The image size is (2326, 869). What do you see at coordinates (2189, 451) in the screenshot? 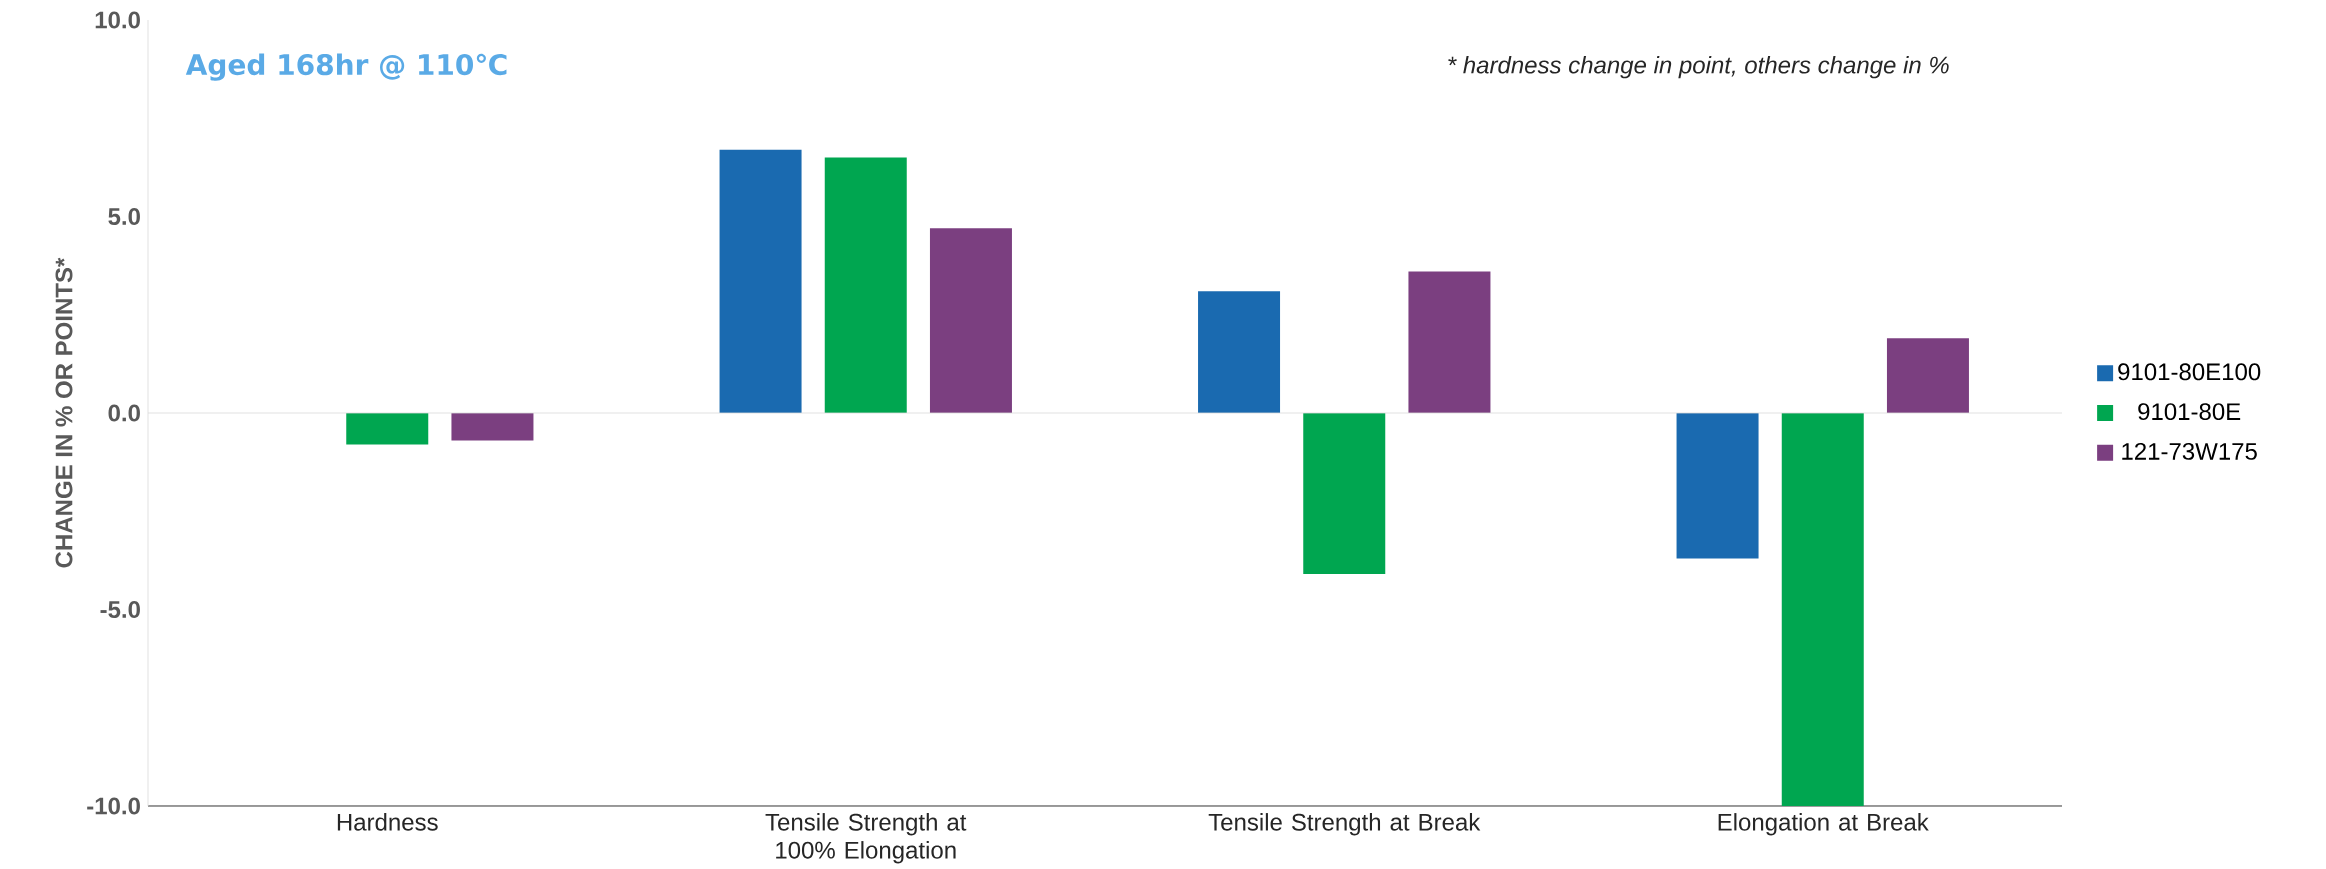
I see `legend-label: 121-73W175` at bounding box center [2189, 451].